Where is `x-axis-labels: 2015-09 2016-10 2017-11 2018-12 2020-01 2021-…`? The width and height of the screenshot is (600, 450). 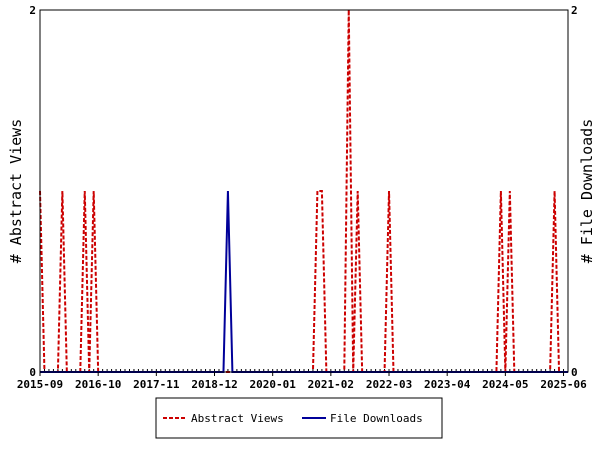
x-axis-labels: 2015-09 2016-10 2017-11 2018-12 2020-01 2021-… is located at coordinates (302, 381).